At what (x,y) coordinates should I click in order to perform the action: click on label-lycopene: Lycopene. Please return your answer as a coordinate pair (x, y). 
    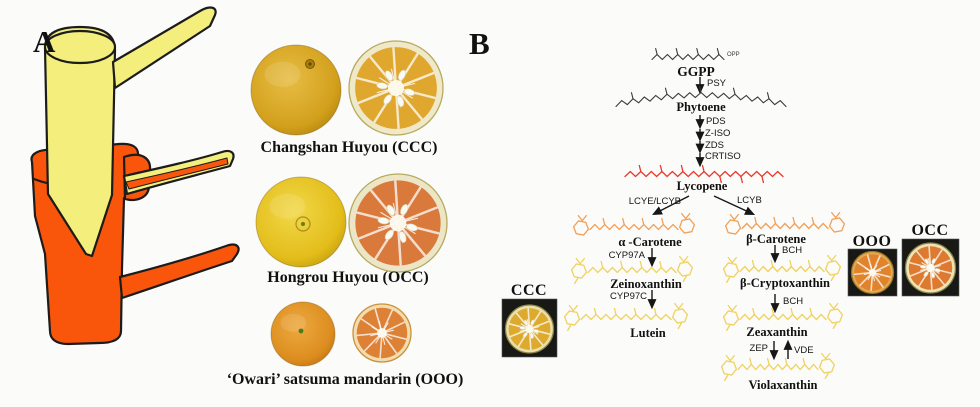
    Looking at the image, I should click on (702, 186).